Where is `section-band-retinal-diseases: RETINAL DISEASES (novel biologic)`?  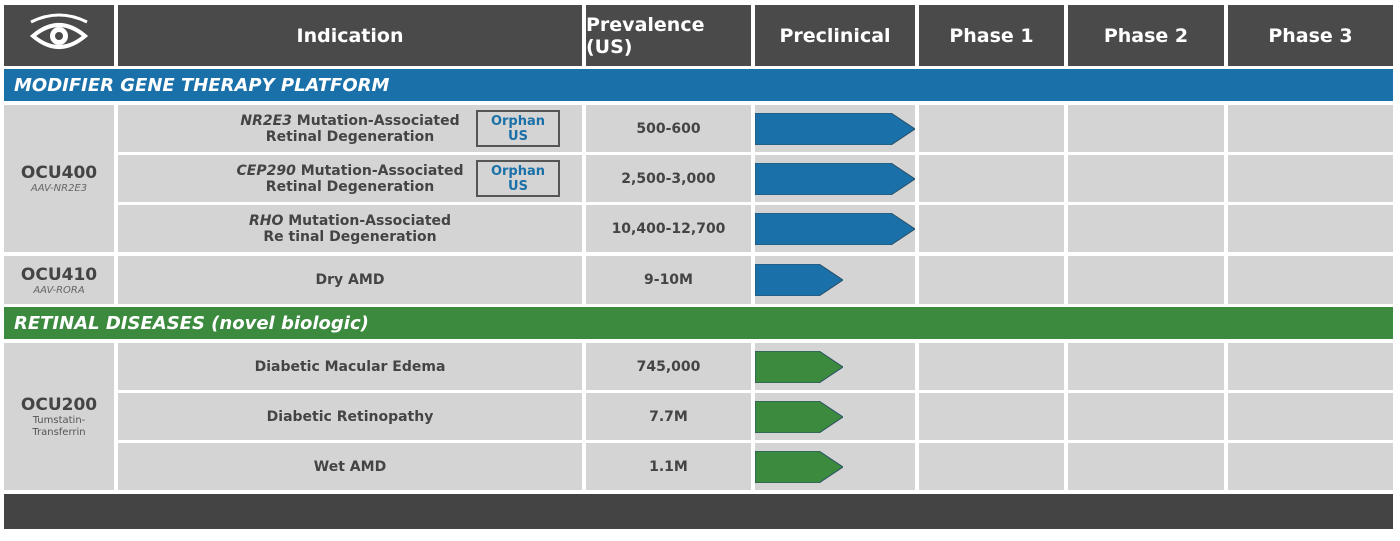
section-band-retinal-diseases: RETINAL DISEASES (novel biologic) is located at coordinates (698, 323).